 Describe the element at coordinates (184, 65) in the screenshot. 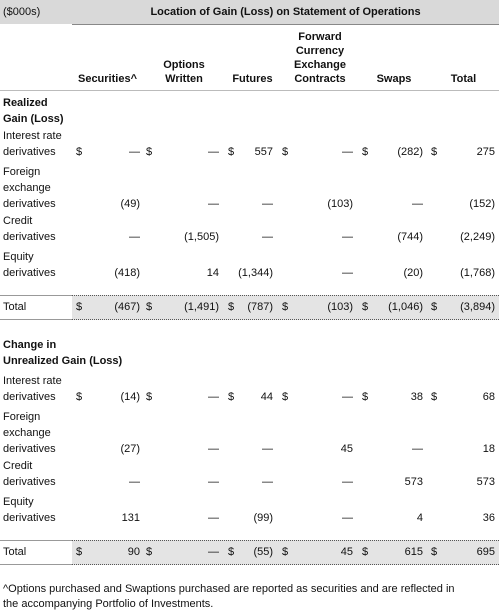

I see `column-header: Options` at that location.